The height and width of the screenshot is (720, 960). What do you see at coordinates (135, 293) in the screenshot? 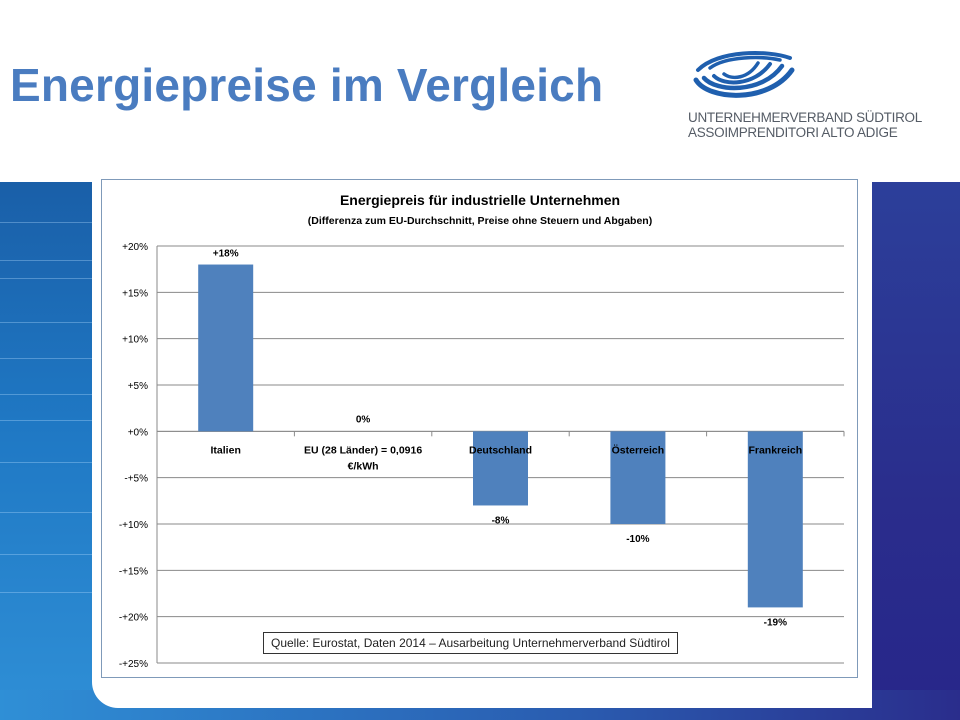
I see `y-tick-label: +15%` at bounding box center [135, 293].